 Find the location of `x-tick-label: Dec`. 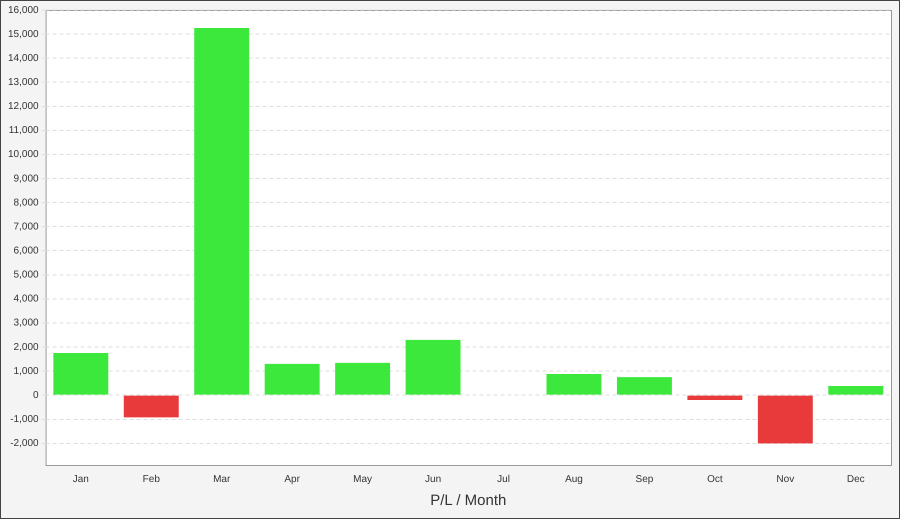

x-tick-label: Dec is located at coordinates (855, 479).